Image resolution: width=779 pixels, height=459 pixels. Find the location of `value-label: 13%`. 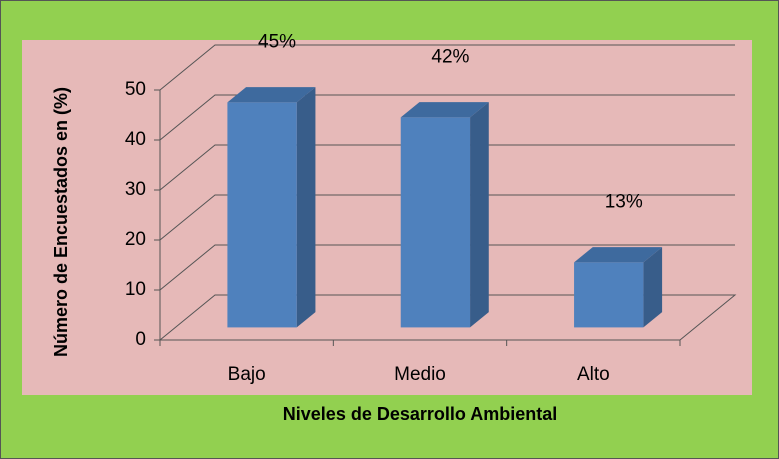

value-label: 13% is located at coordinates (624, 201).